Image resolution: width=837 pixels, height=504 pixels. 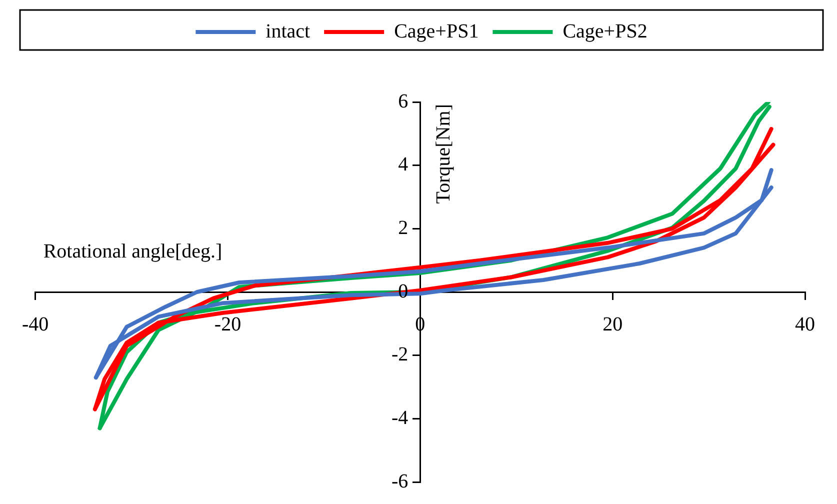 I want to click on legend-label: Cage+PS2, so click(x=605, y=31).